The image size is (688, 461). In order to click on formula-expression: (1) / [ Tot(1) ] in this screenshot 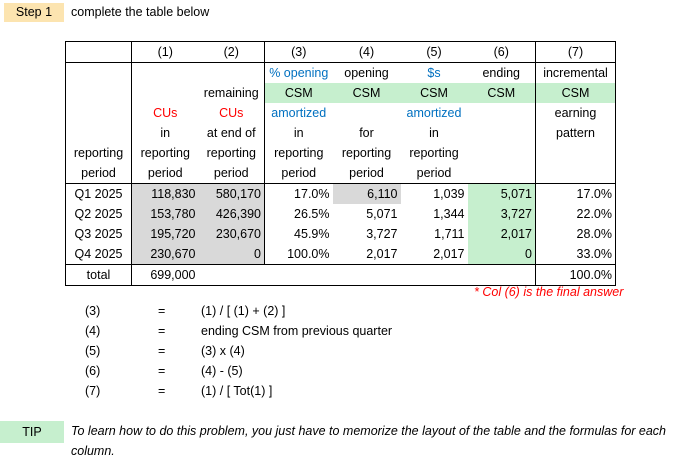, I will do `click(237, 391)`.